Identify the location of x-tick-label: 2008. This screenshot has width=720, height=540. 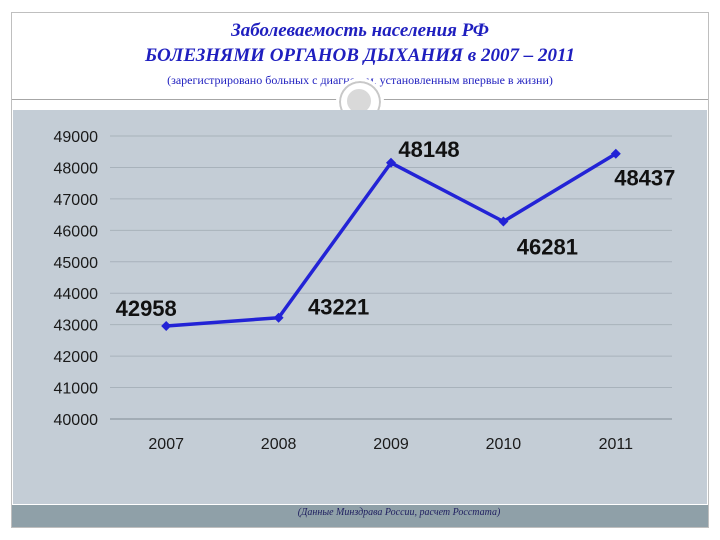
(279, 444).